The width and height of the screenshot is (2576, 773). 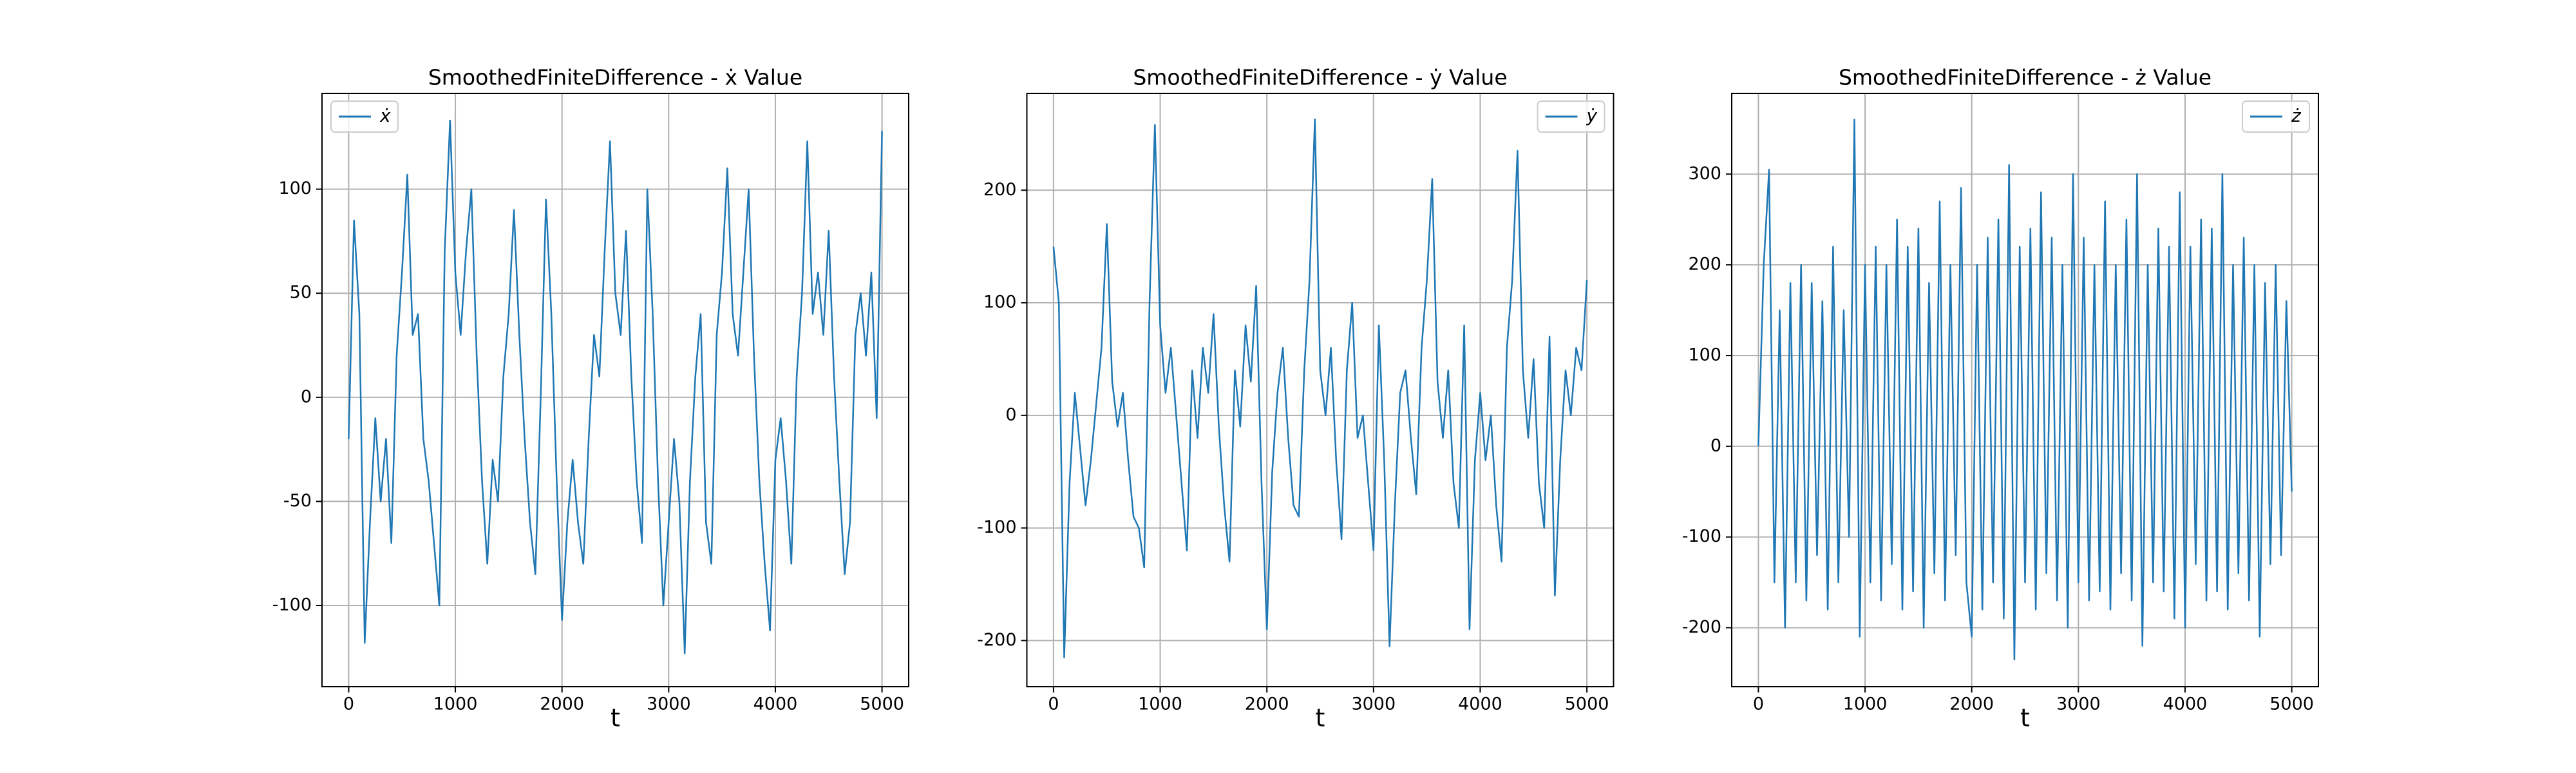 I want to click on y-tick-label: -50, so click(x=297, y=501).